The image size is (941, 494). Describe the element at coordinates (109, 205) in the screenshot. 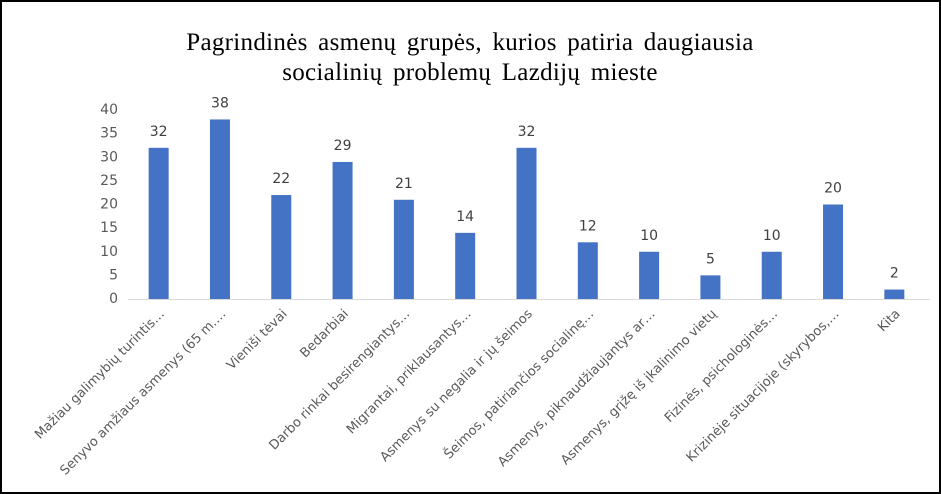

I see `y-tick-label: 20` at that location.